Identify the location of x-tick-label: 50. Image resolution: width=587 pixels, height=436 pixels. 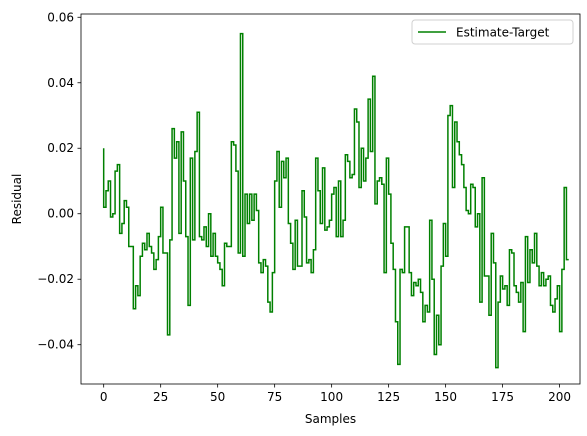
(217, 397).